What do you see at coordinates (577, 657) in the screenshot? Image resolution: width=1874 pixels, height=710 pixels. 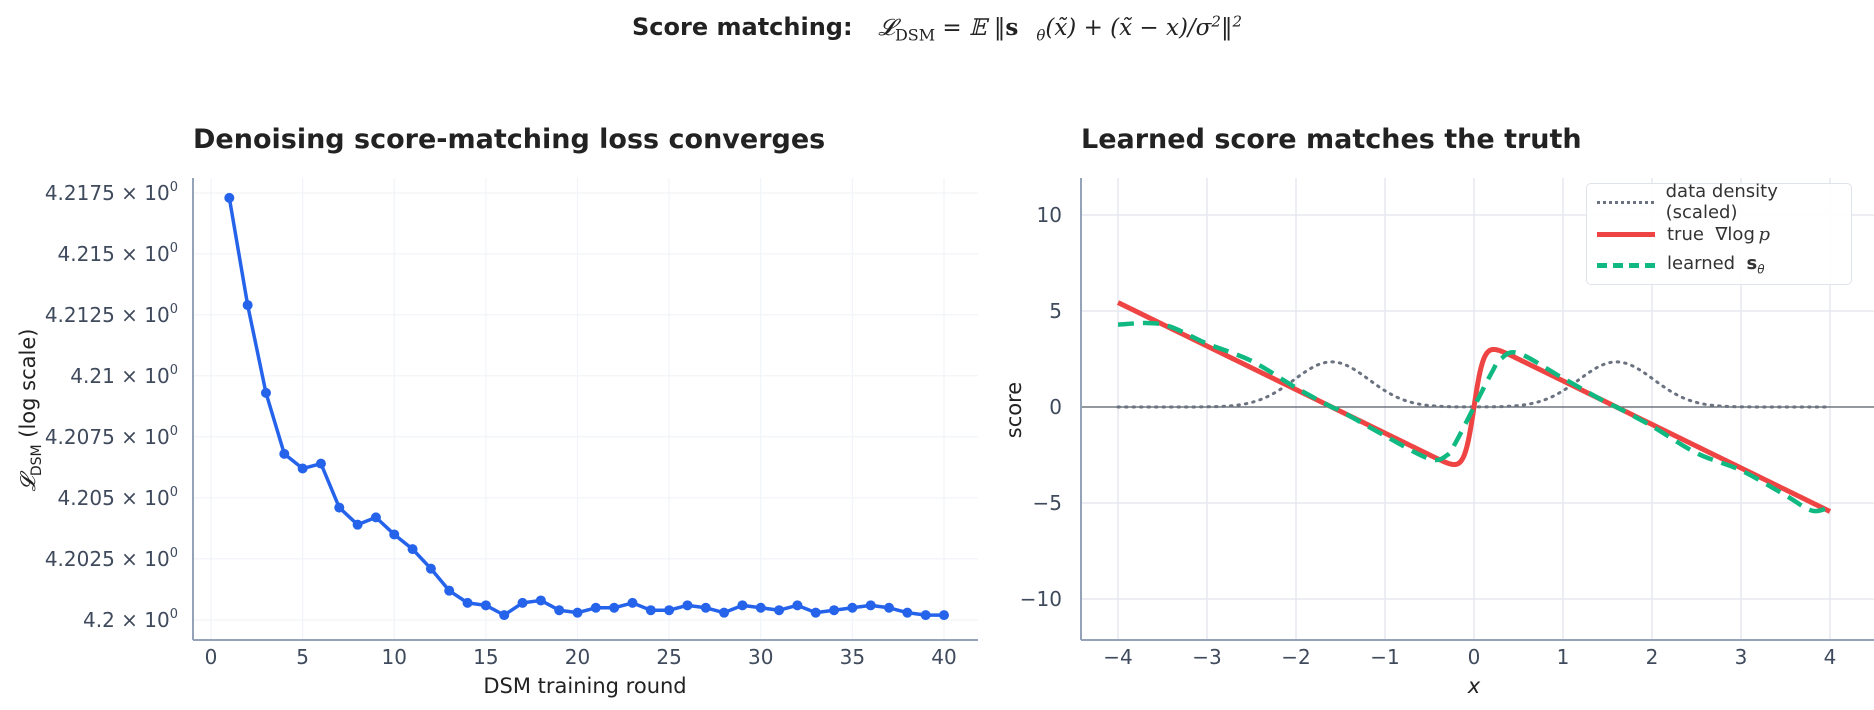 I see `x-tick-label: 20` at bounding box center [577, 657].